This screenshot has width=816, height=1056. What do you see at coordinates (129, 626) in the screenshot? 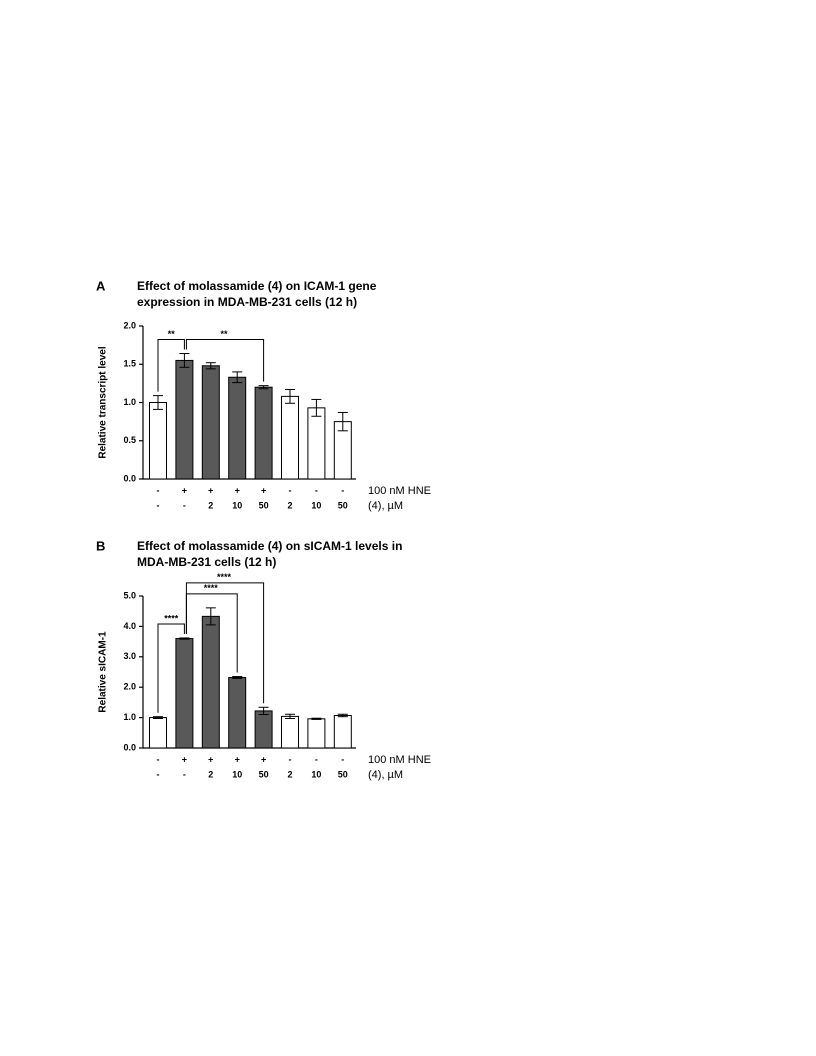
I see `y-tick-label: 4.0` at bounding box center [129, 626].